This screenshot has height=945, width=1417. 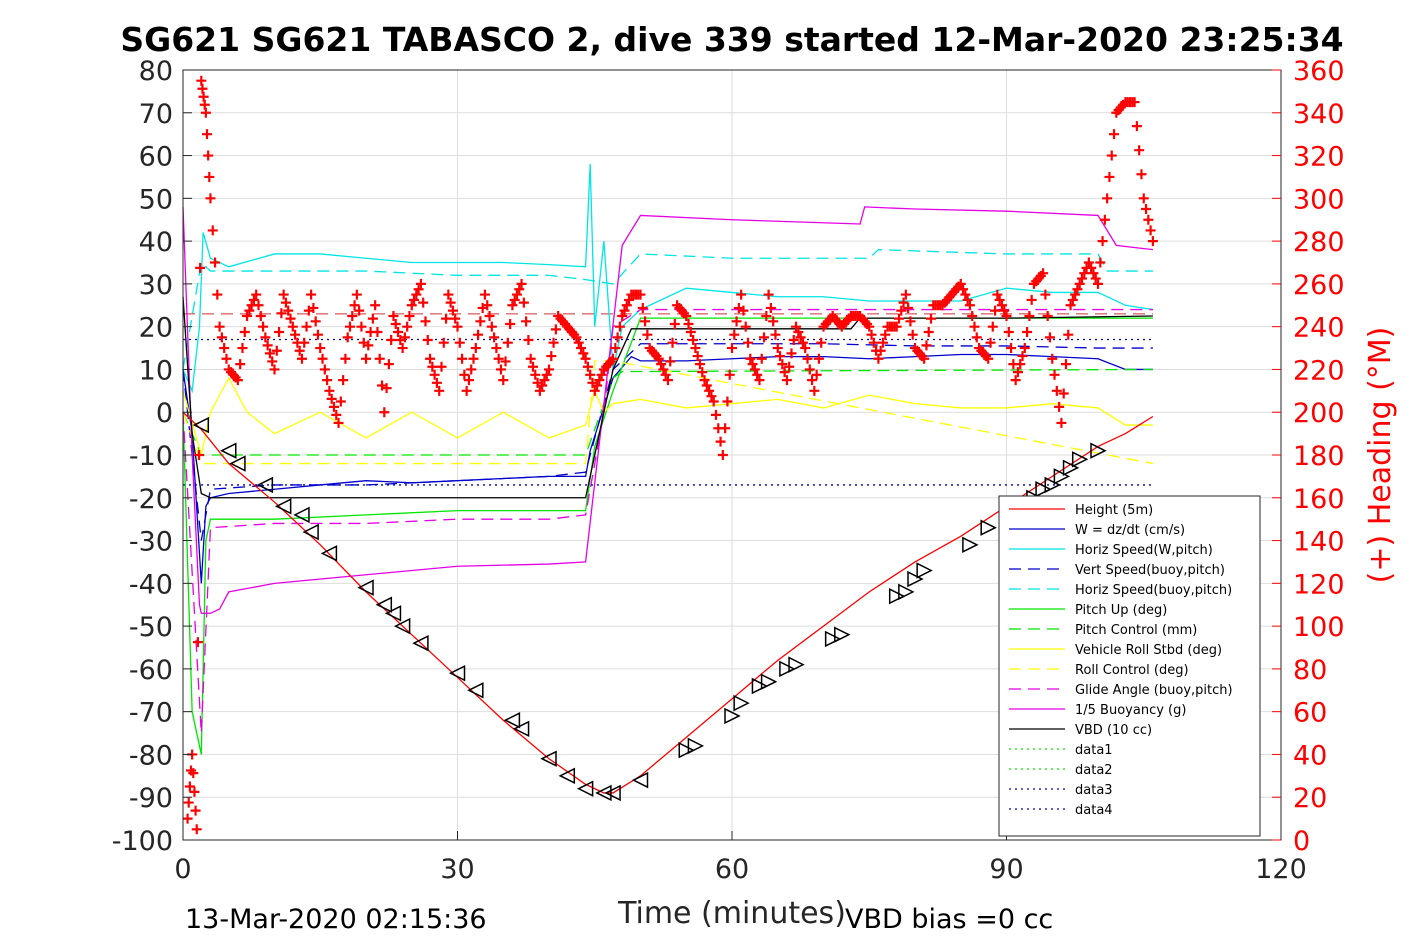 I want to click on left-tick-label: -100, so click(x=142, y=841).